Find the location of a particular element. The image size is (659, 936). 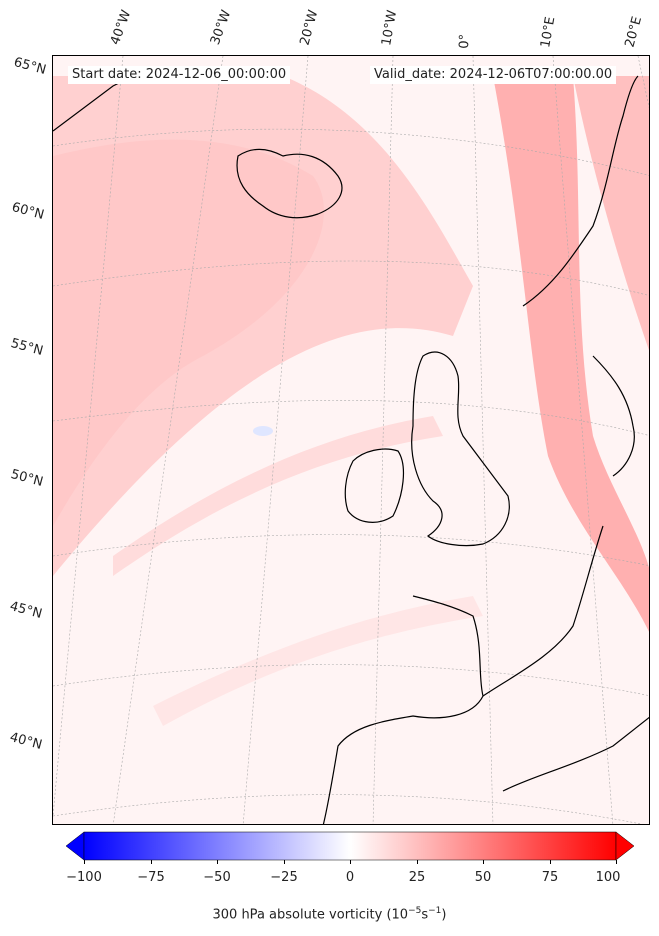

coast-denmark is located at coordinates (613, 416).